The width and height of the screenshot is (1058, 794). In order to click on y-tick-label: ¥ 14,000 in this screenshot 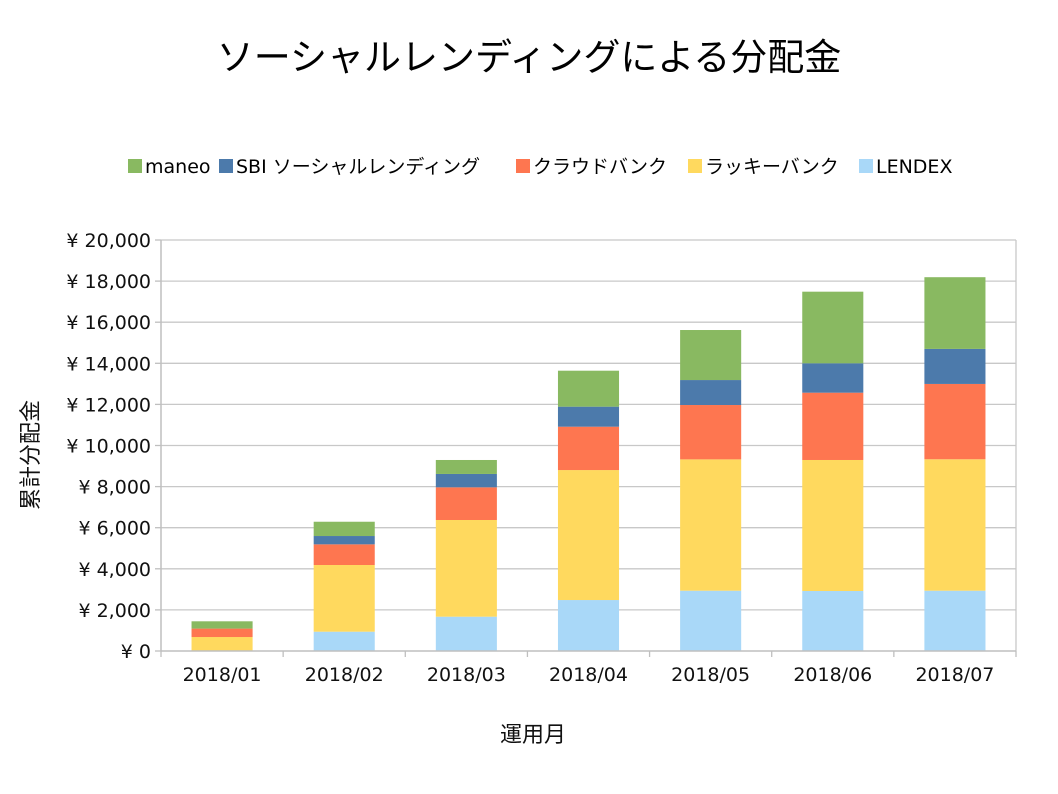, I will do `click(108, 364)`.